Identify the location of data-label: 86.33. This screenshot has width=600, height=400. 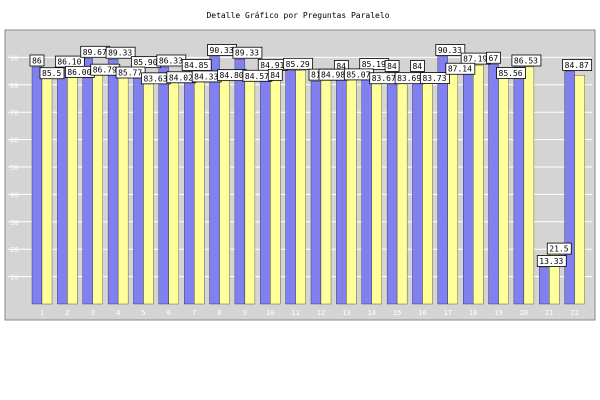
(171, 60).